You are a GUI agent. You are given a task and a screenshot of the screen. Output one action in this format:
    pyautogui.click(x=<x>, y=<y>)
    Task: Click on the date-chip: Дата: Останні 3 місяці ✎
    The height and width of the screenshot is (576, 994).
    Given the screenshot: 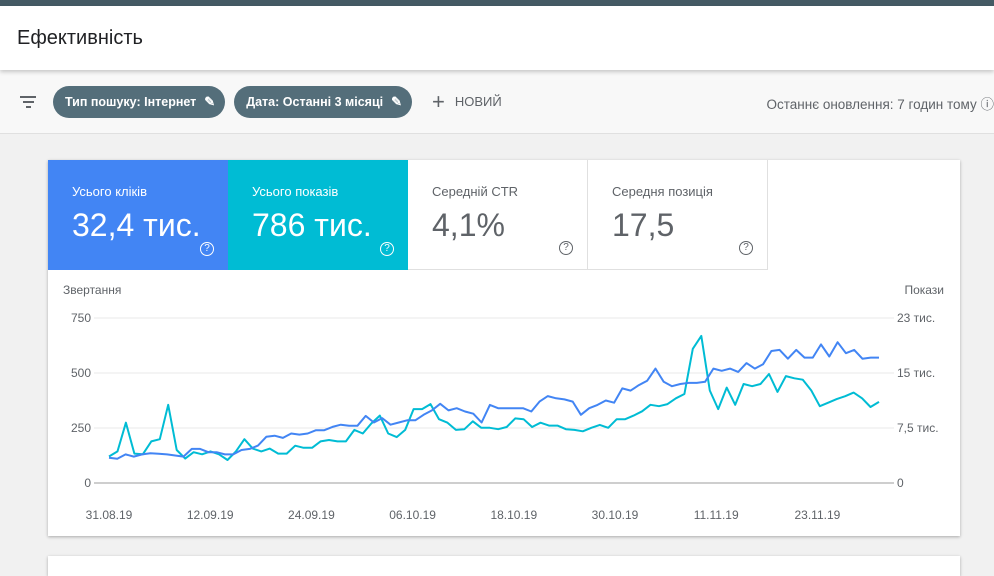 What is the action you would take?
    pyautogui.click(x=323, y=102)
    